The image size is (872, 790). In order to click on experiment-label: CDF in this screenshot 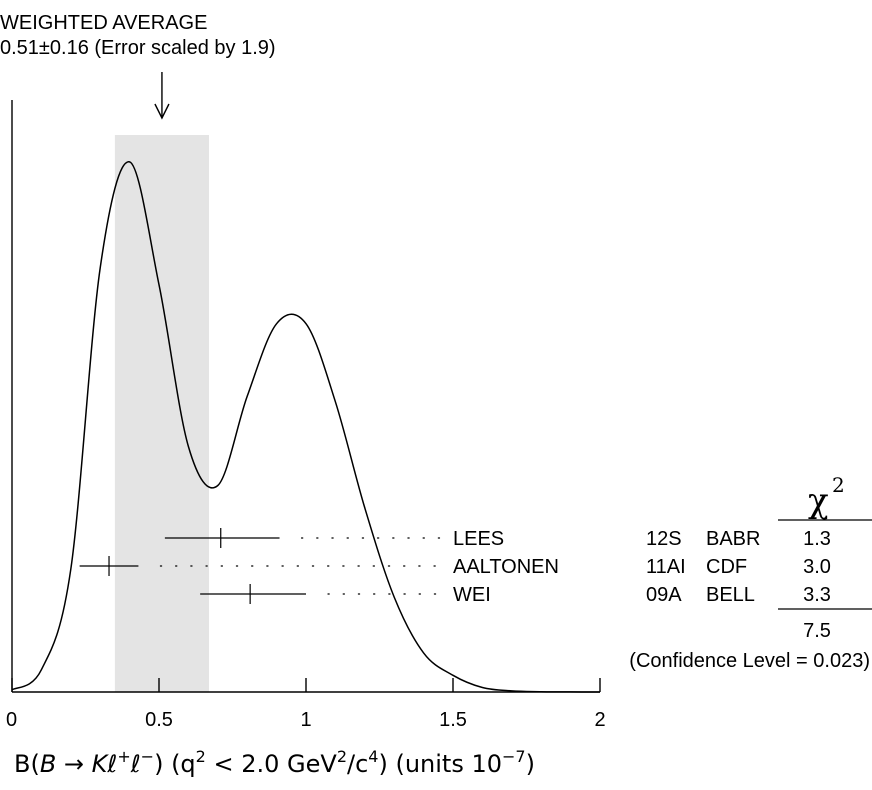, I will do `click(726, 567)`.